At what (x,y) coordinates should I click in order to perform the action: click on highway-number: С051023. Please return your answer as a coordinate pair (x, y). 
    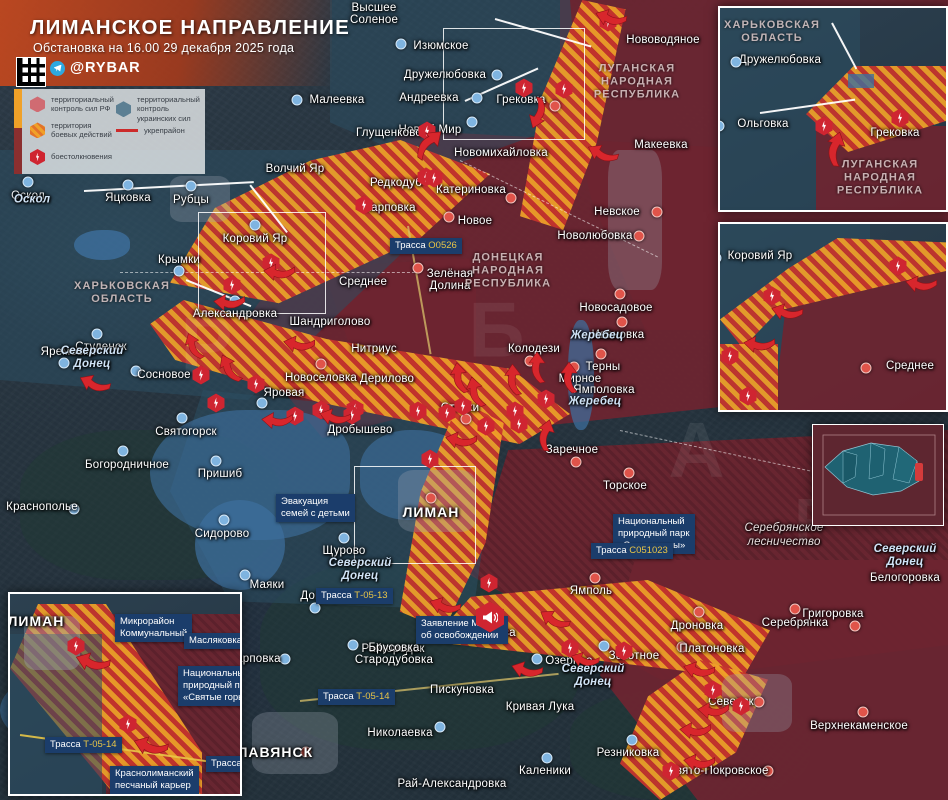
    Looking at the image, I should click on (648, 550).